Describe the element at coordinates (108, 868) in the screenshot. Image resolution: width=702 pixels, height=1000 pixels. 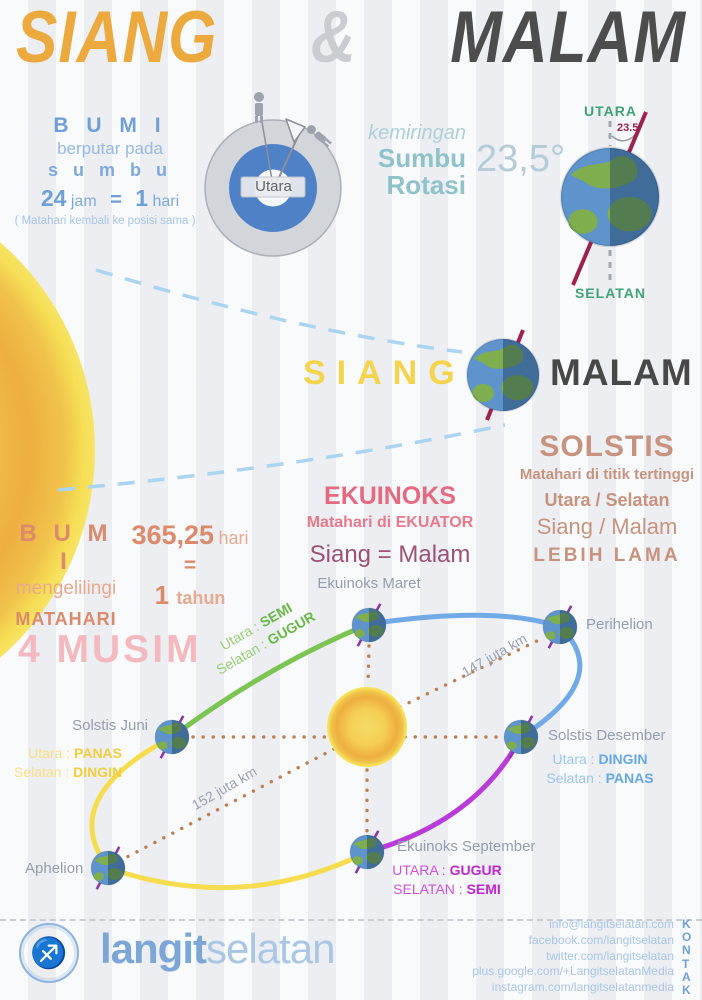
I see `earth-aphelion` at that location.